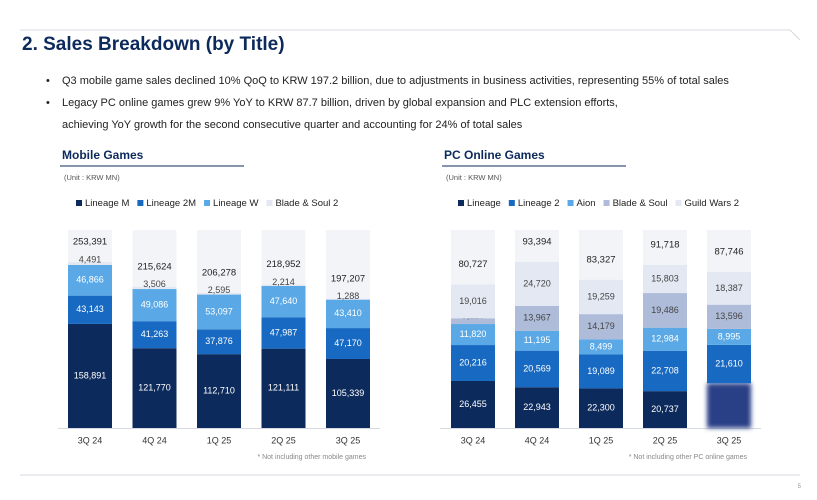  I want to click on value-label: 53,097, so click(219, 311).